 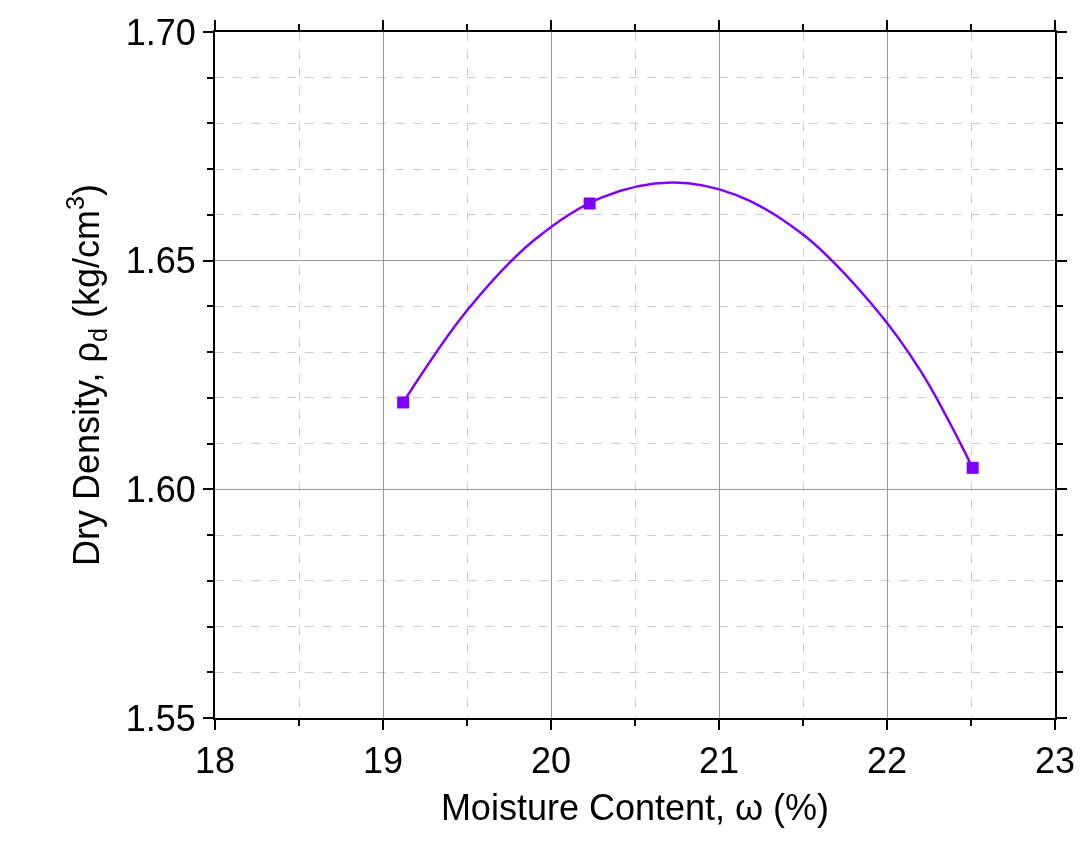 What do you see at coordinates (972, 467) in the screenshot?
I see `point` at bounding box center [972, 467].